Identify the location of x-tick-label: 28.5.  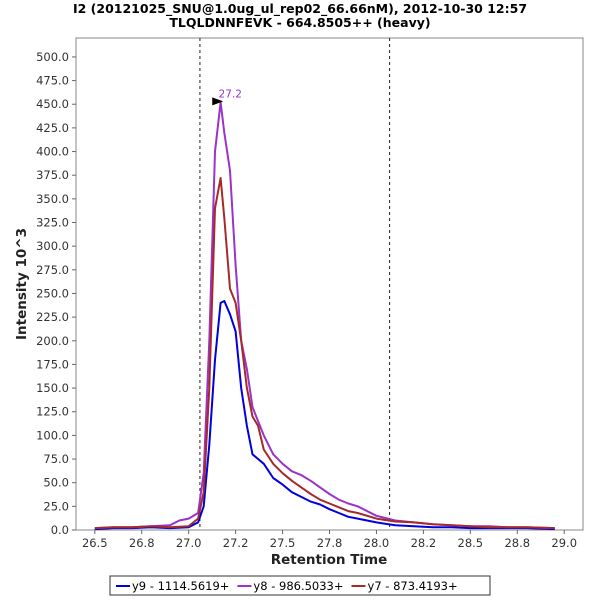
(471, 543).